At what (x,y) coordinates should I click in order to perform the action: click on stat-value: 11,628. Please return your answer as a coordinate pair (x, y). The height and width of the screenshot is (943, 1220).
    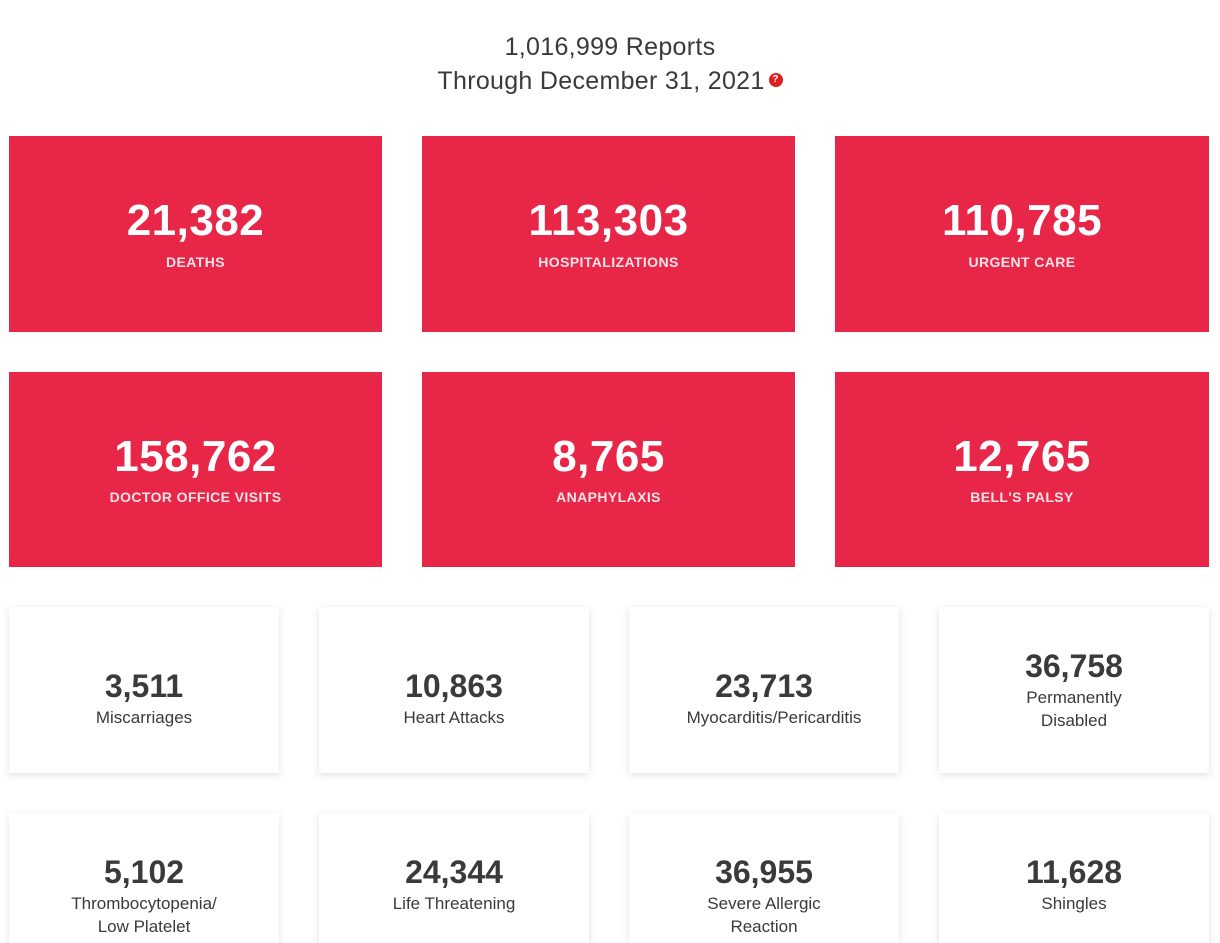
    Looking at the image, I should click on (1074, 872).